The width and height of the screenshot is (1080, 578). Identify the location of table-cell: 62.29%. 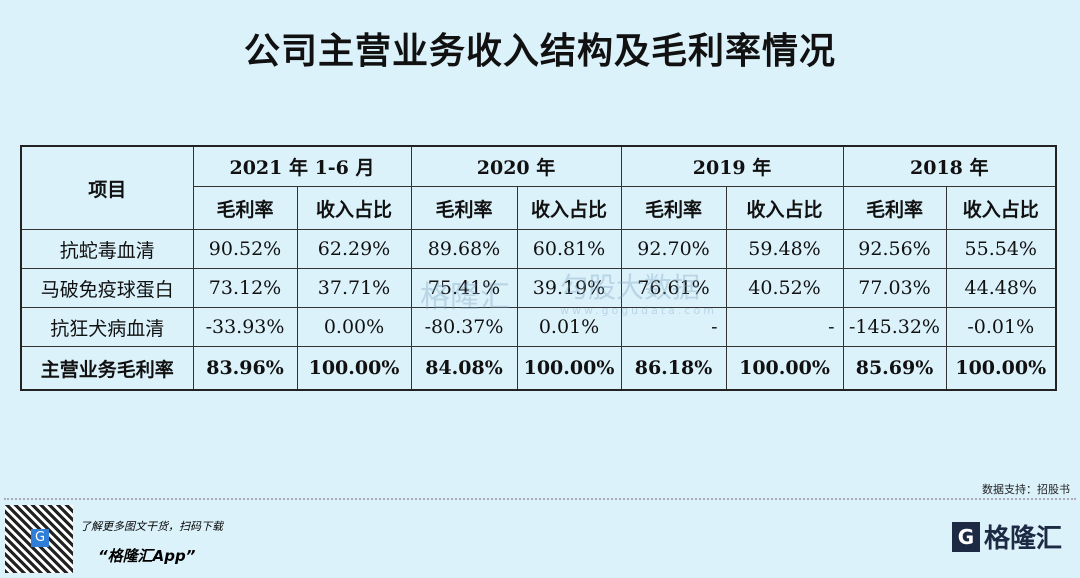
(354, 249).